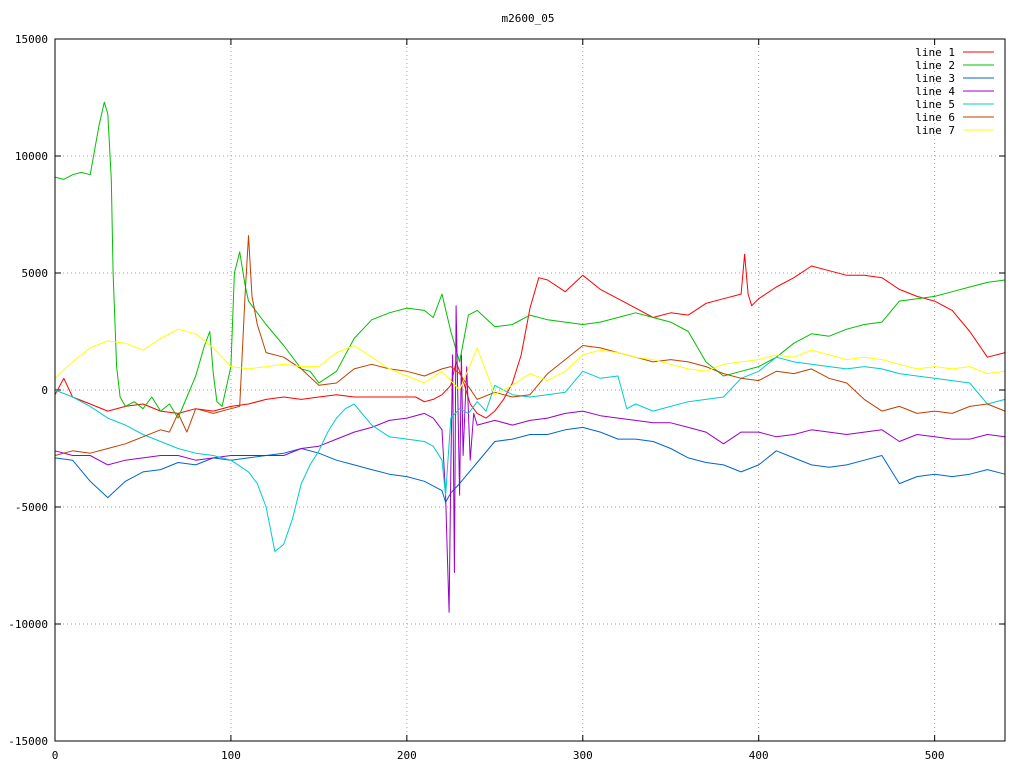  What do you see at coordinates (935, 755) in the screenshot?
I see `x-tick-label: 500` at bounding box center [935, 755].